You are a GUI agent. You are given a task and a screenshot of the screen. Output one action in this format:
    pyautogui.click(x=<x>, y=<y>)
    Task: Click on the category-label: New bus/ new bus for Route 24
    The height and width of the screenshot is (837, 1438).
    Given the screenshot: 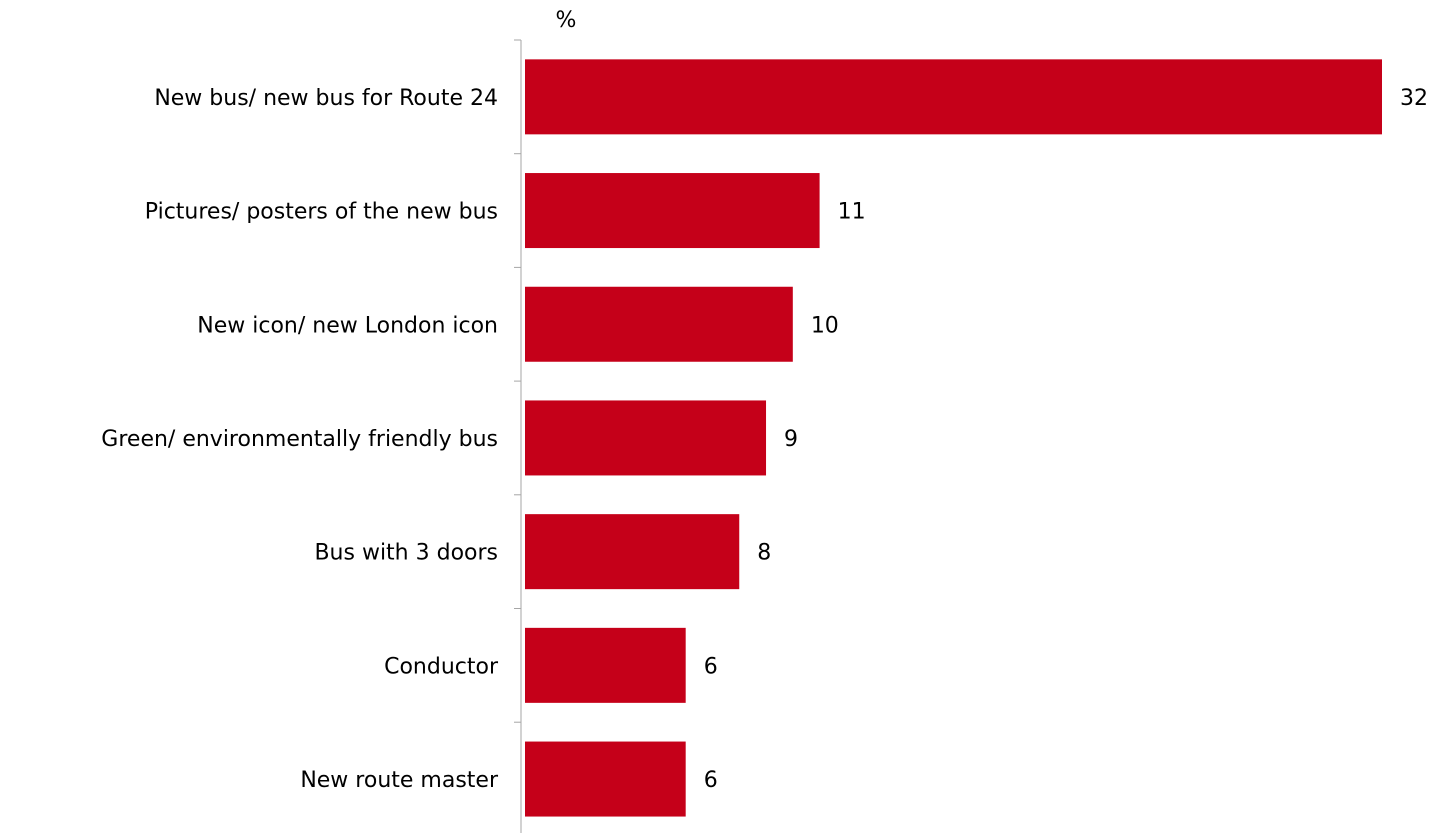 What is the action you would take?
    pyautogui.click(x=326, y=98)
    